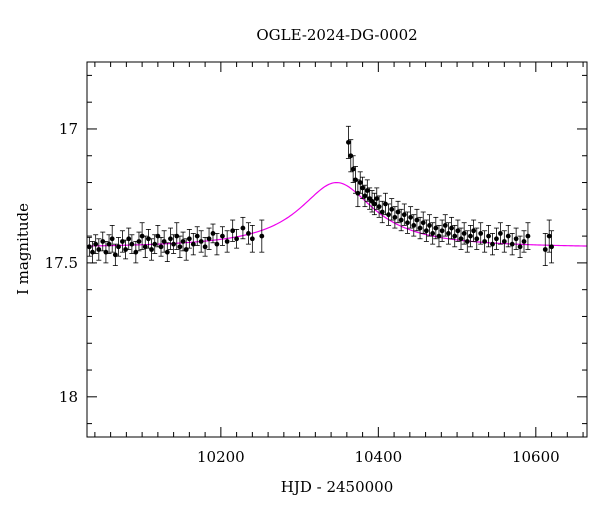 The height and width of the screenshot is (512, 600). What do you see at coordinates (336, 35) in the screenshot?
I see `chart-title: OGLE-2024-DG-0002` at bounding box center [336, 35].